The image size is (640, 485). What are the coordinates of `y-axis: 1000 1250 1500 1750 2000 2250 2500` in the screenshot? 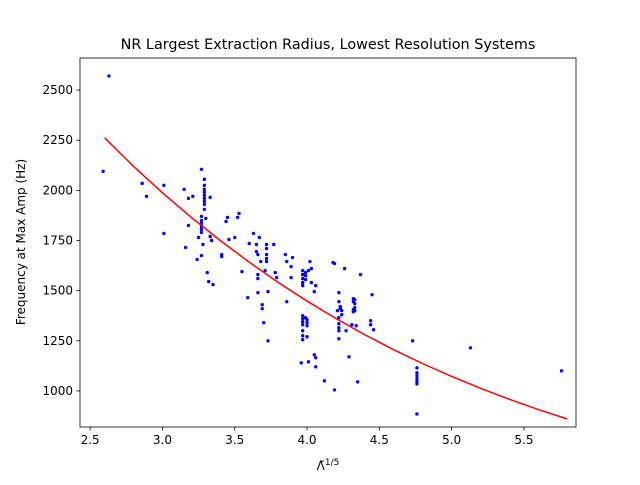 It's located at (61, 240).